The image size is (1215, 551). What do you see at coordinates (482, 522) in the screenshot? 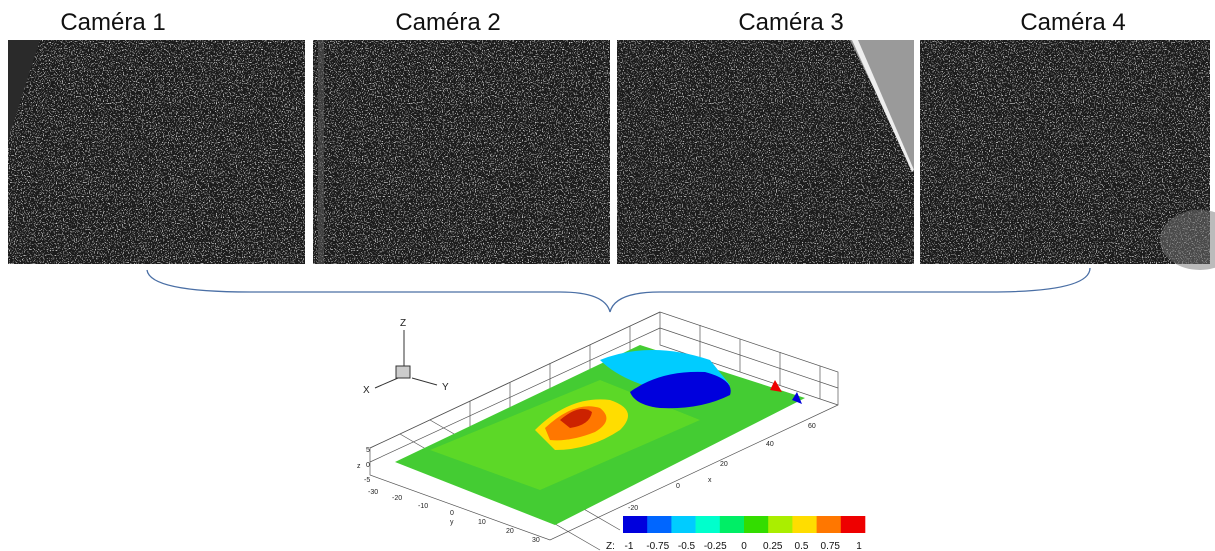
I see `y-tick: 10` at bounding box center [482, 522].